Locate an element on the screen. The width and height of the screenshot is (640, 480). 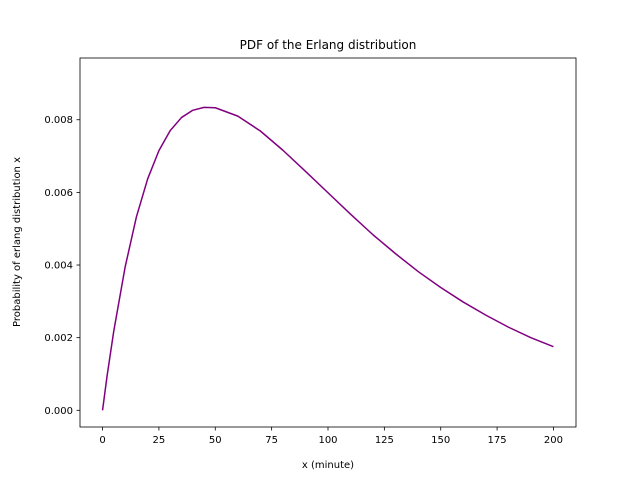
x-tick-label: 0 is located at coordinates (102, 440).